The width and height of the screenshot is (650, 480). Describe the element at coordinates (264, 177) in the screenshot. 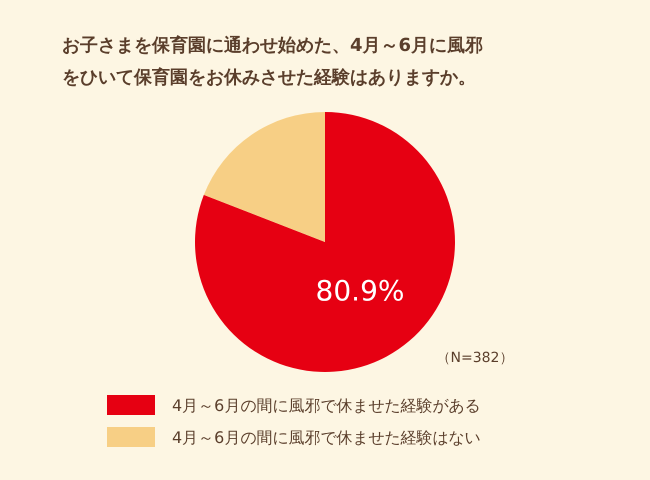

I see `pie-slice` at that location.